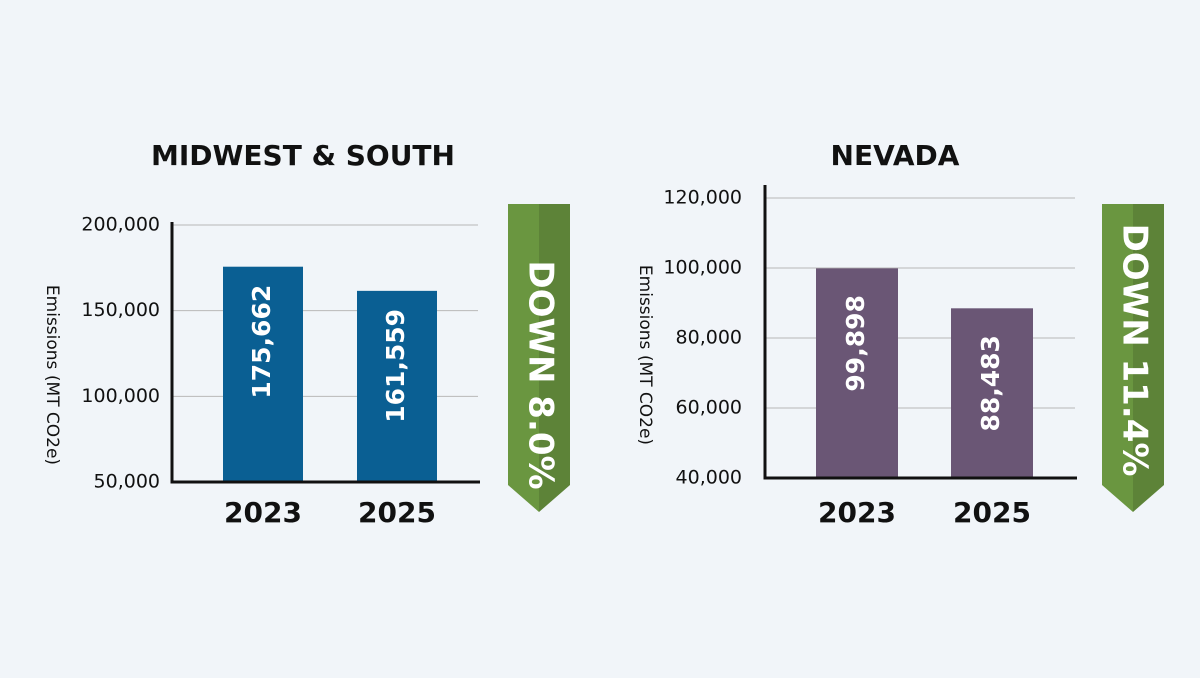 This screenshot has width=1200, height=678. I want to click on value-label: 88,483, so click(990, 383).